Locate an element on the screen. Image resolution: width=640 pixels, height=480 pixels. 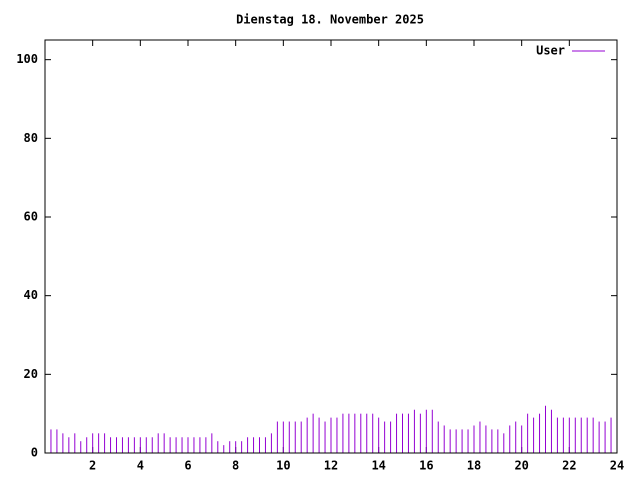
x-tick-label: 22 is located at coordinates (569, 466).